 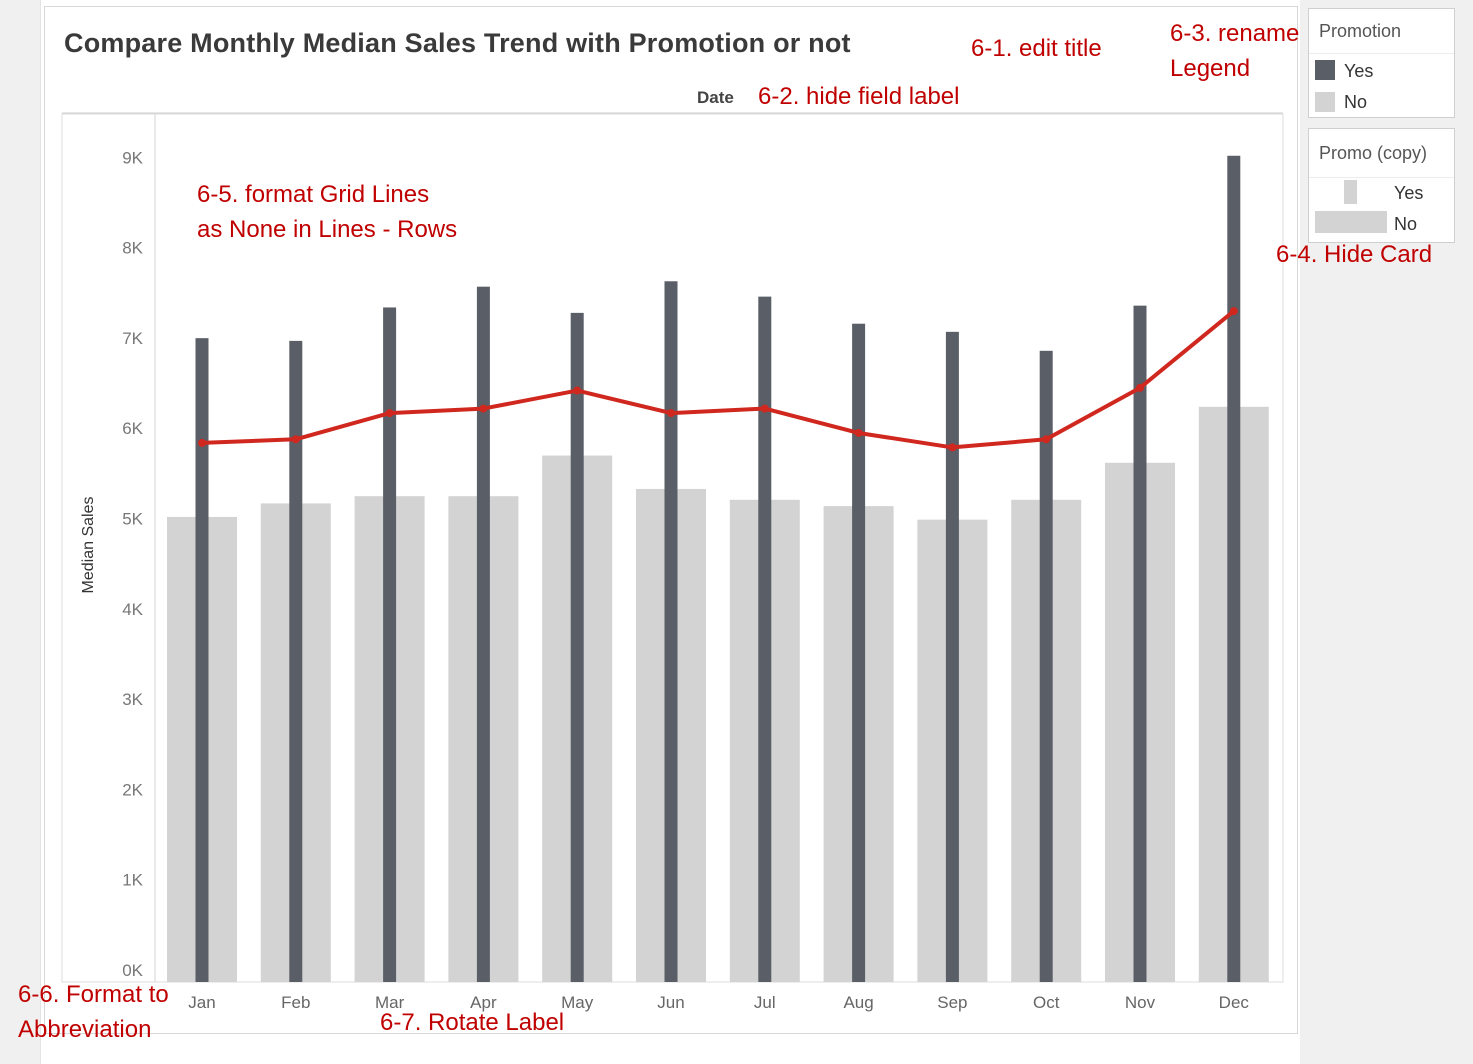 I want to click on annotation-edit-title: 6-1. edit title, so click(x=1036, y=48).